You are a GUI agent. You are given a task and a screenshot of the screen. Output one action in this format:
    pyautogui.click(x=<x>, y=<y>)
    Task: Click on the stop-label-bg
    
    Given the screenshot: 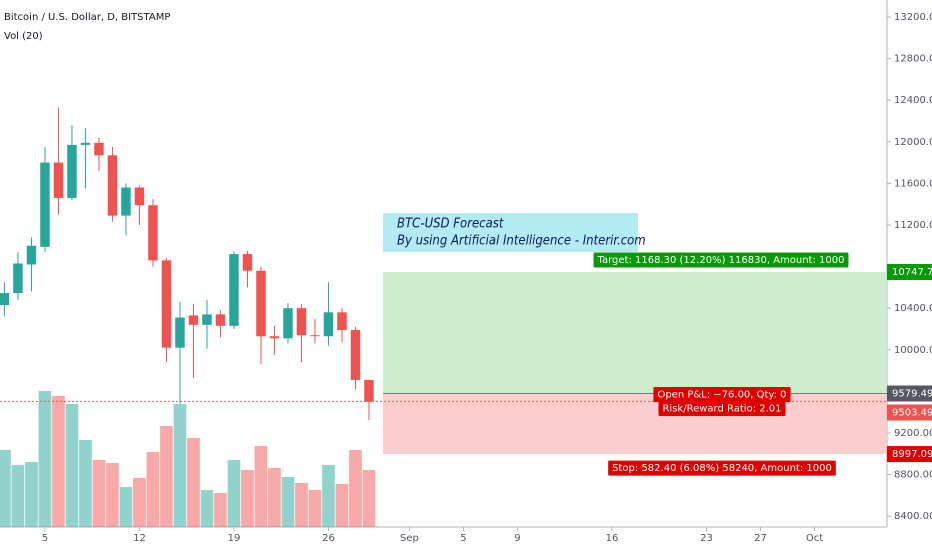 What is the action you would take?
    pyautogui.click(x=722, y=468)
    